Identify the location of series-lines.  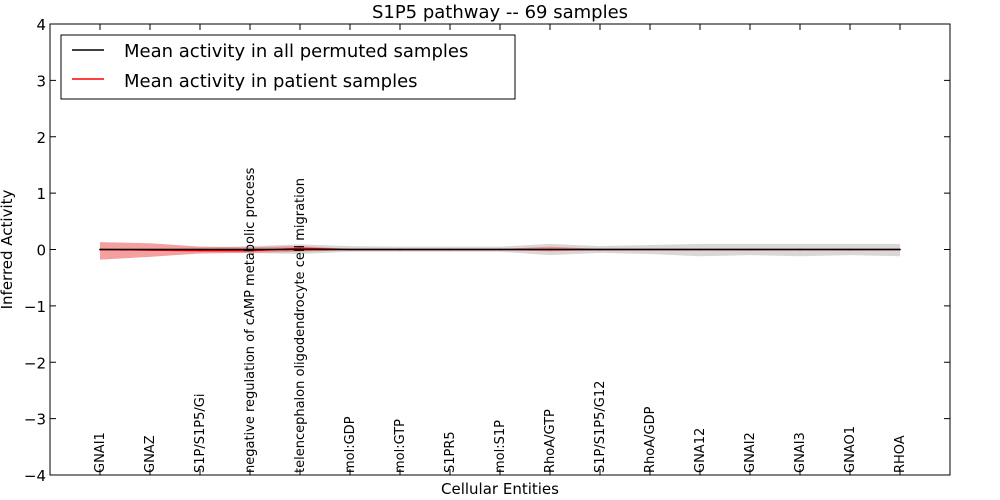
(500, 249).